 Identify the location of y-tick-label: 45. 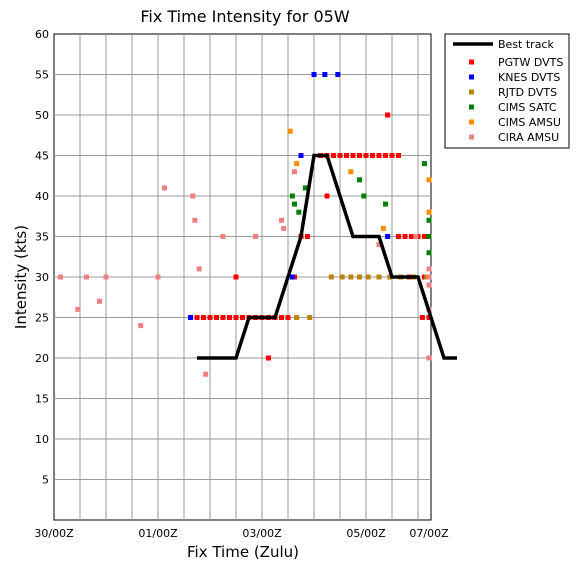
(42, 156).